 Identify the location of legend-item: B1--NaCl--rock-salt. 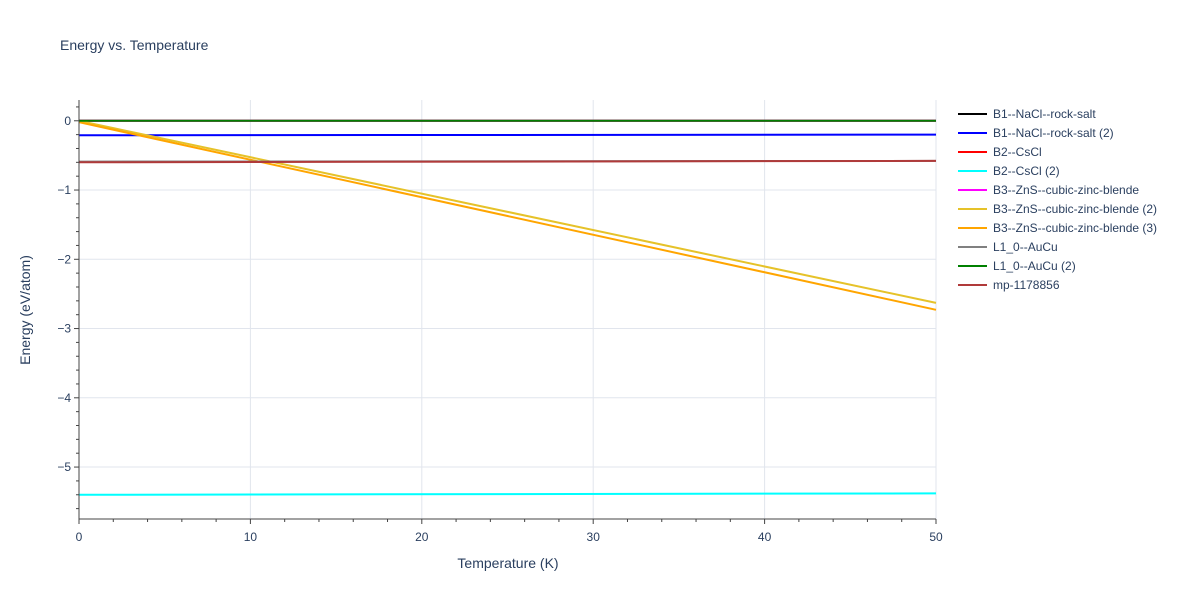
(1027, 114).